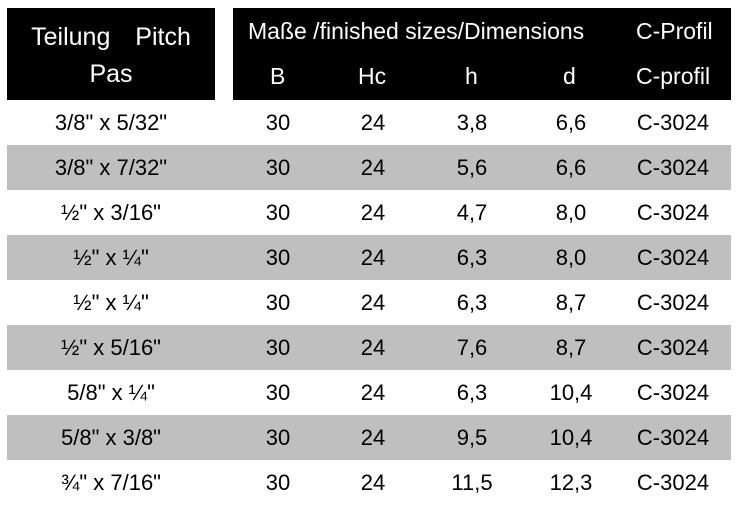  I want to click on h-cell: 11,5, so click(472, 482).